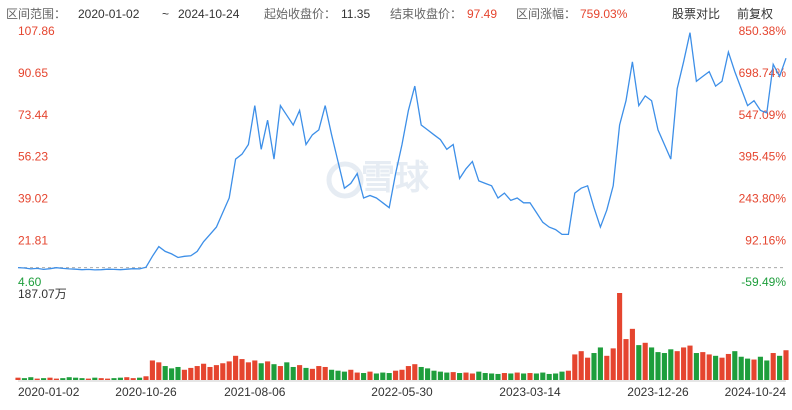  Describe the element at coordinates (42, 294) in the screenshot. I see `volume-tick-label: 187.07万` at that location.